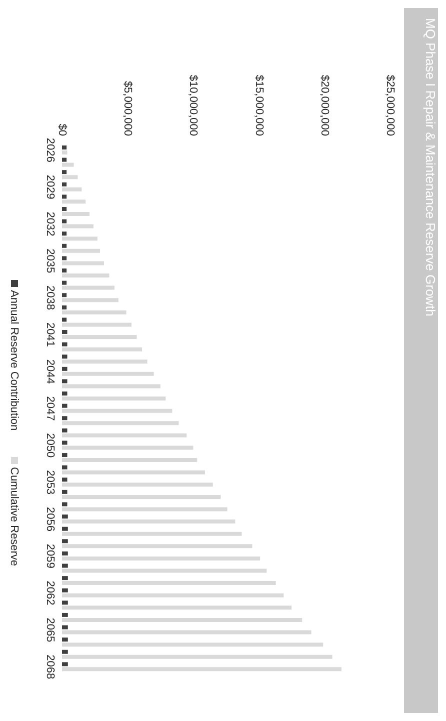 This screenshot has height=721, width=446. Describe the element at coordinates (62, 130) in the screenshot. I see `x-tick-label: $0` at that location.